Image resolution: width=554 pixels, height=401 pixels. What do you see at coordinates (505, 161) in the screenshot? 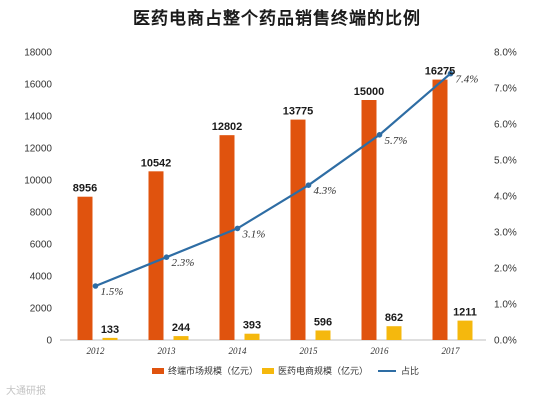
I see `y-right-tick-label: 5.0%` at bounding box center [505, 161].